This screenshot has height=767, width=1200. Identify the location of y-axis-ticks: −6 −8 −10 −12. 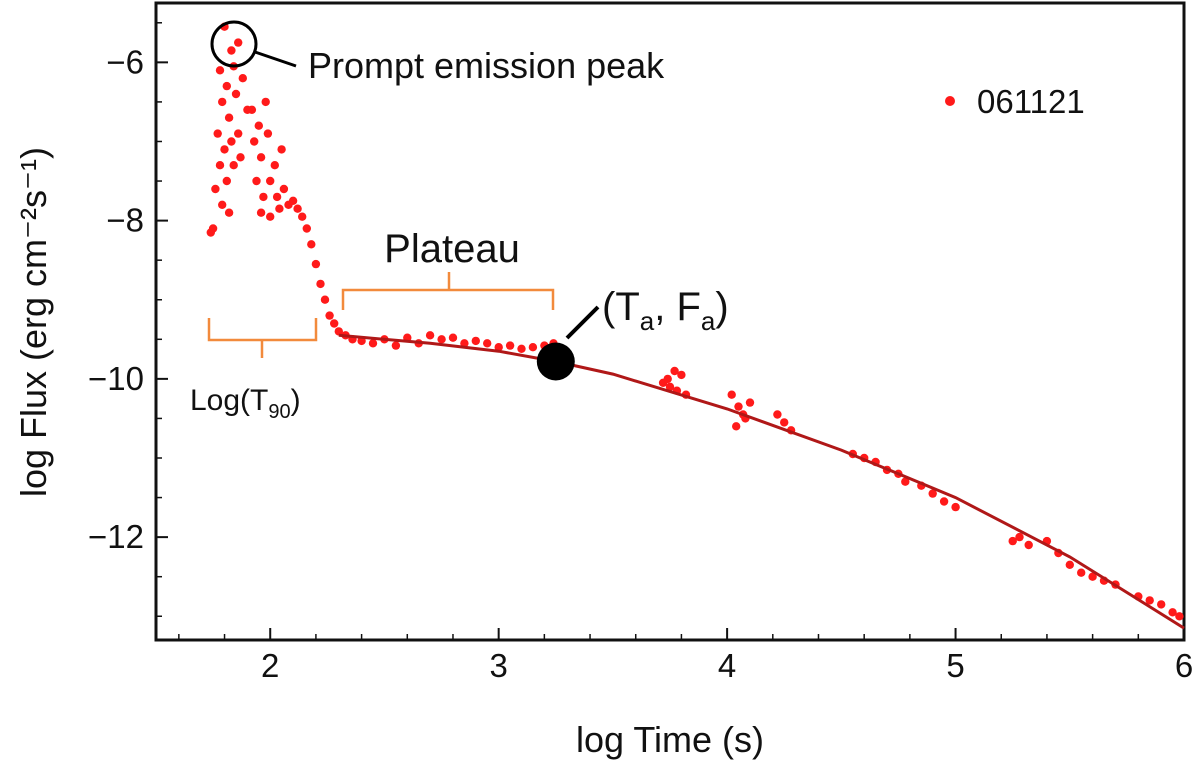
(128, 320).